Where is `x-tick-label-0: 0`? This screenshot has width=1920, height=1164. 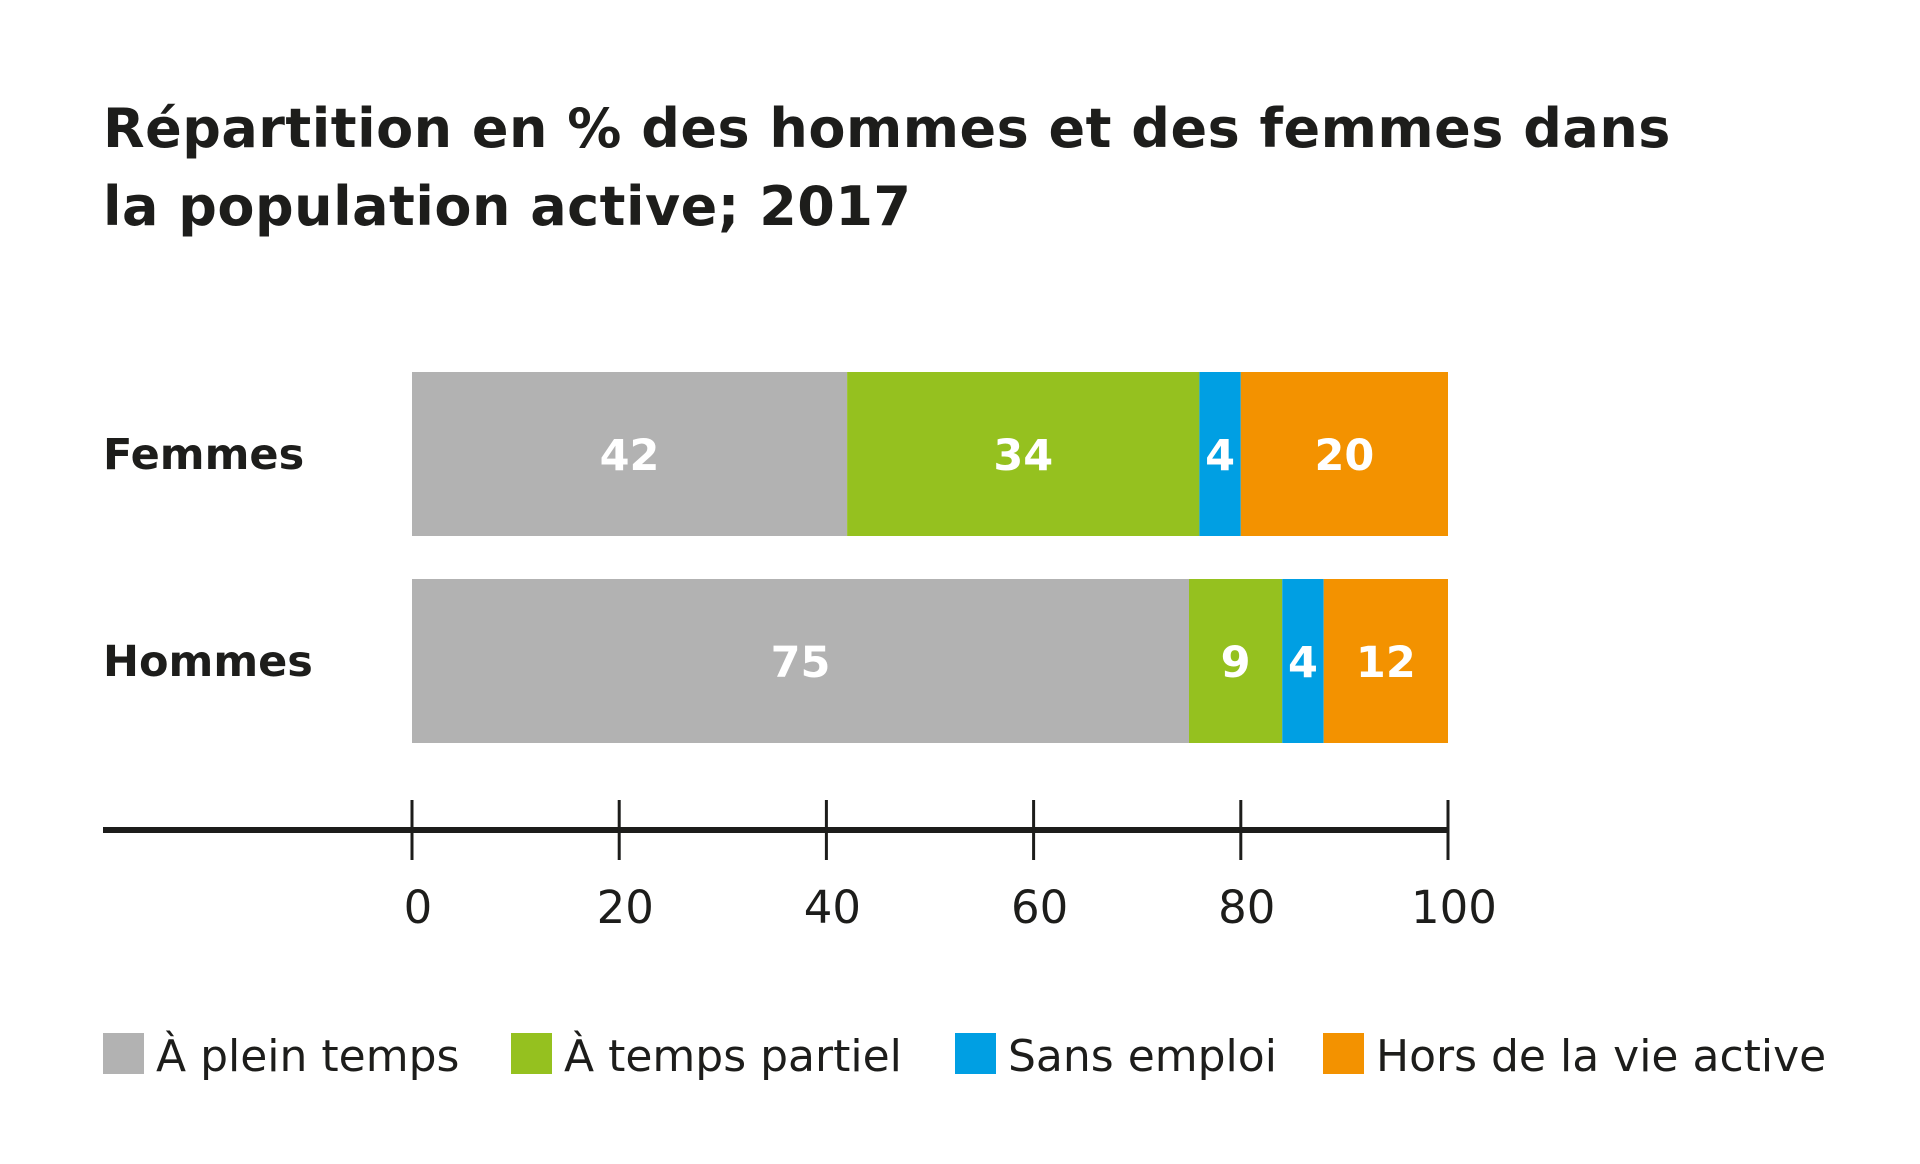 x-tick-label-0: 0 is located at coordinates (418, 907).